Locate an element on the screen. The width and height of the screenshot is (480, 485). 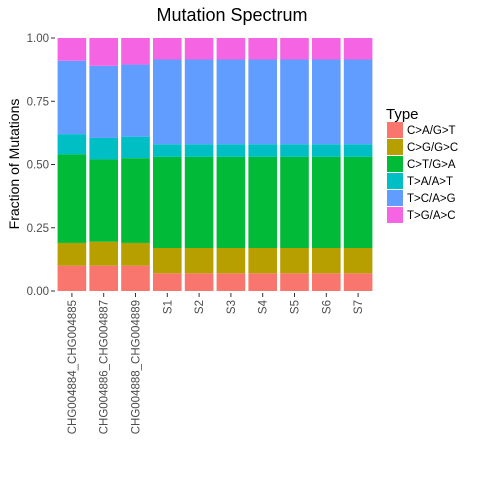
legend-label: T>C/A>G is located at coordinates (431, 199).